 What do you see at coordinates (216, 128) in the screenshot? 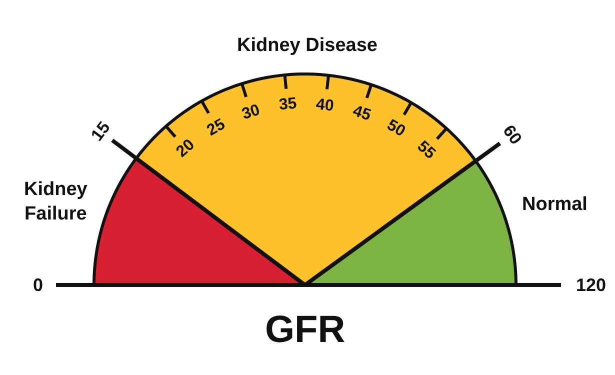
I see `text: 25` at bounding box center [216, 128].